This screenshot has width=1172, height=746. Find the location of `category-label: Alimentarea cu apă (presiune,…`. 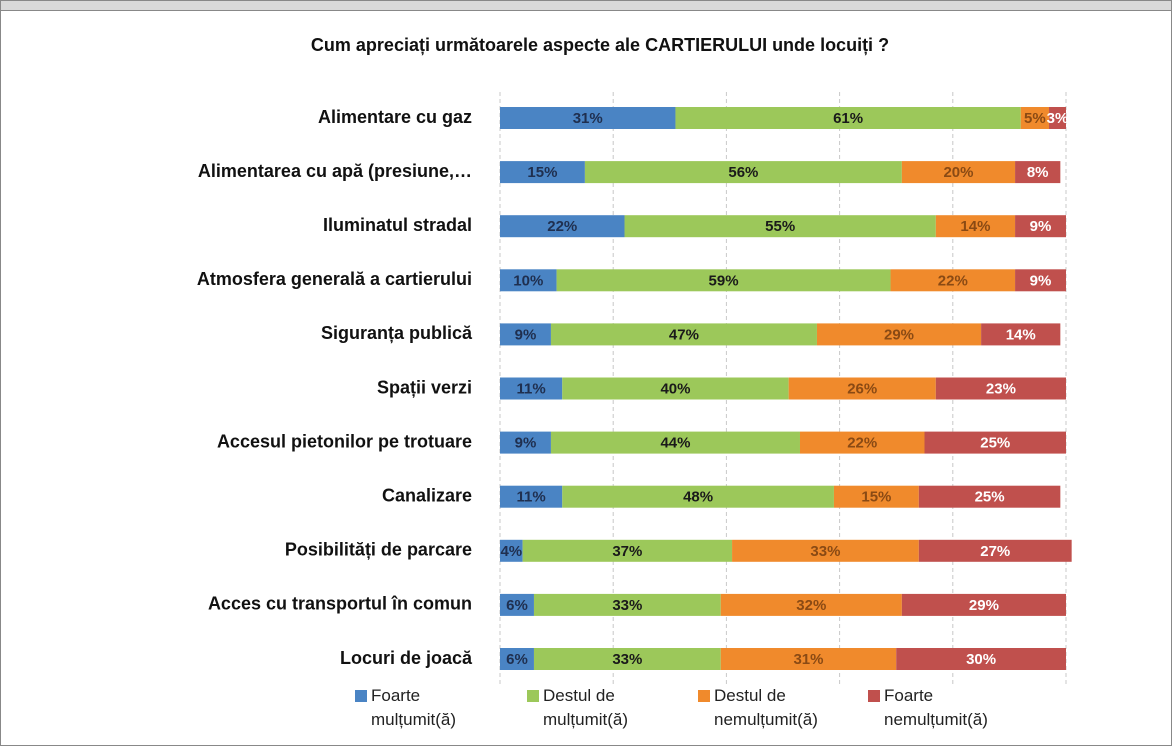

category-label: Alimentarea cu apă (presiune,… is located at coordinates (335, 171).